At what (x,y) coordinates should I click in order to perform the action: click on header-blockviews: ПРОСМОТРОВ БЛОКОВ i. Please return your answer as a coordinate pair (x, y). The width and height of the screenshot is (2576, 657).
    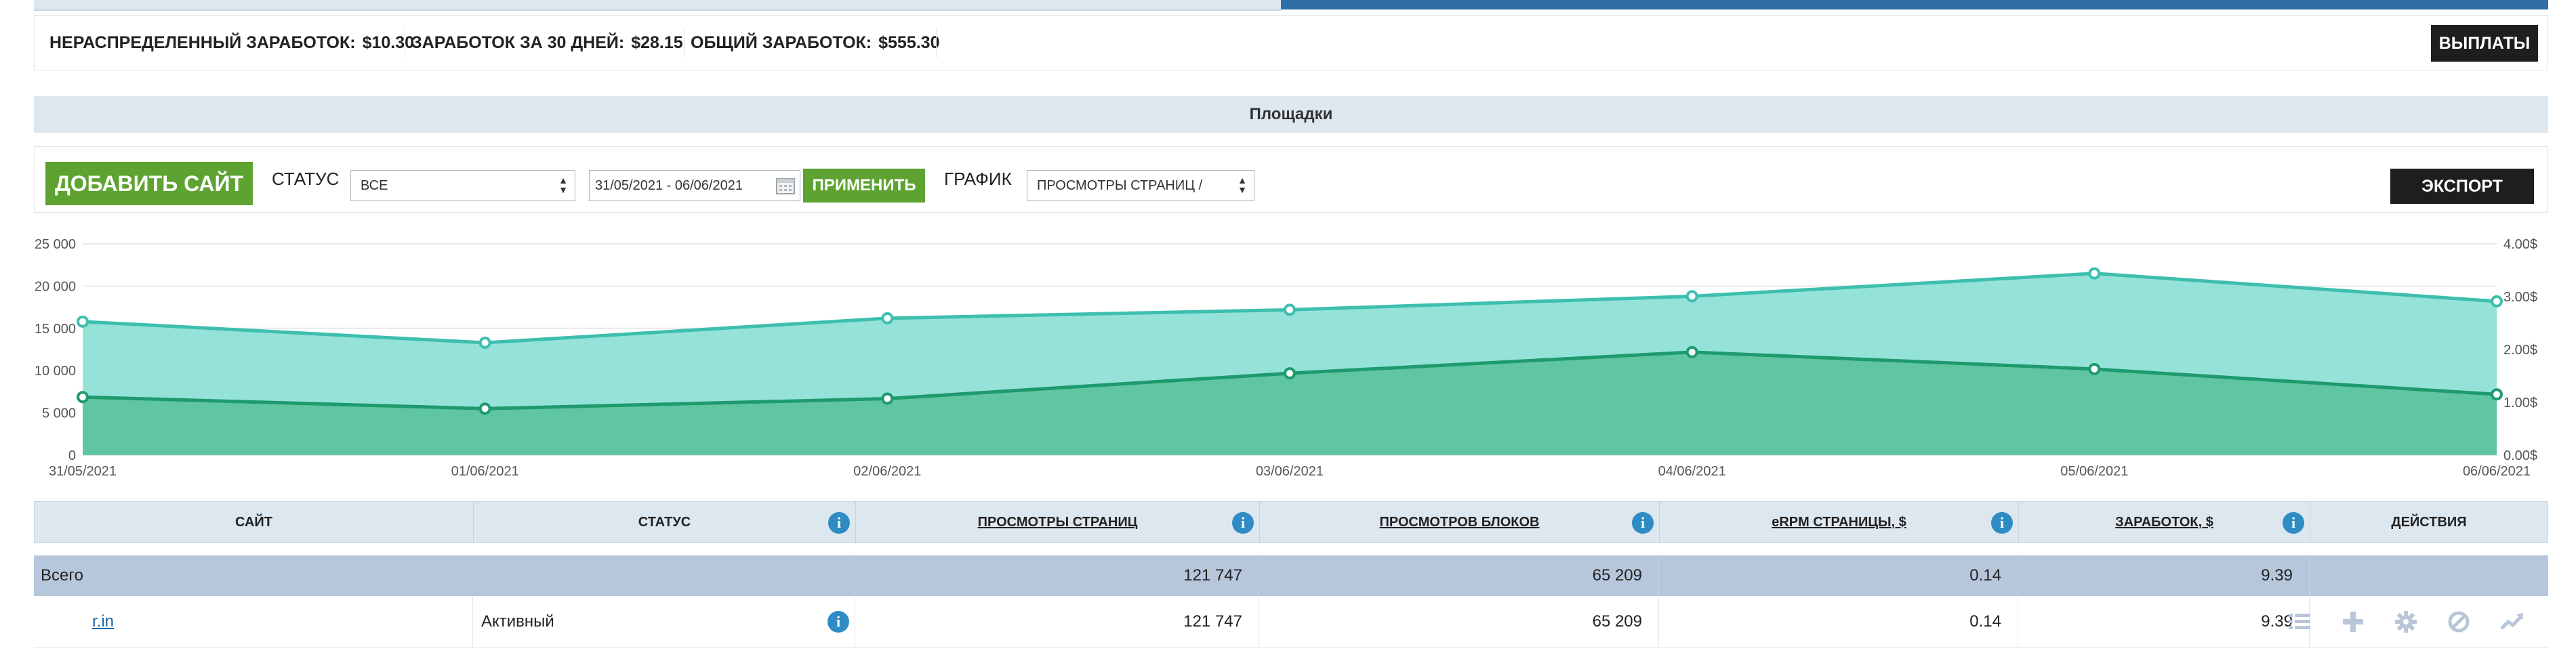
    Looking at the image, I should click on (1460, 522).